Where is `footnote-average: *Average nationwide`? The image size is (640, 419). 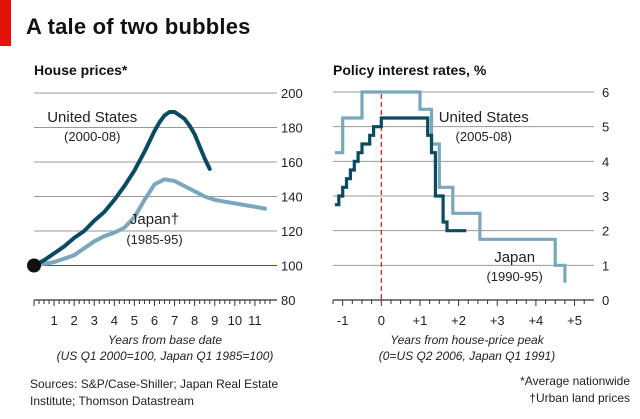 footnote-average: *Average nationwide is located at coordinates (575, 381).